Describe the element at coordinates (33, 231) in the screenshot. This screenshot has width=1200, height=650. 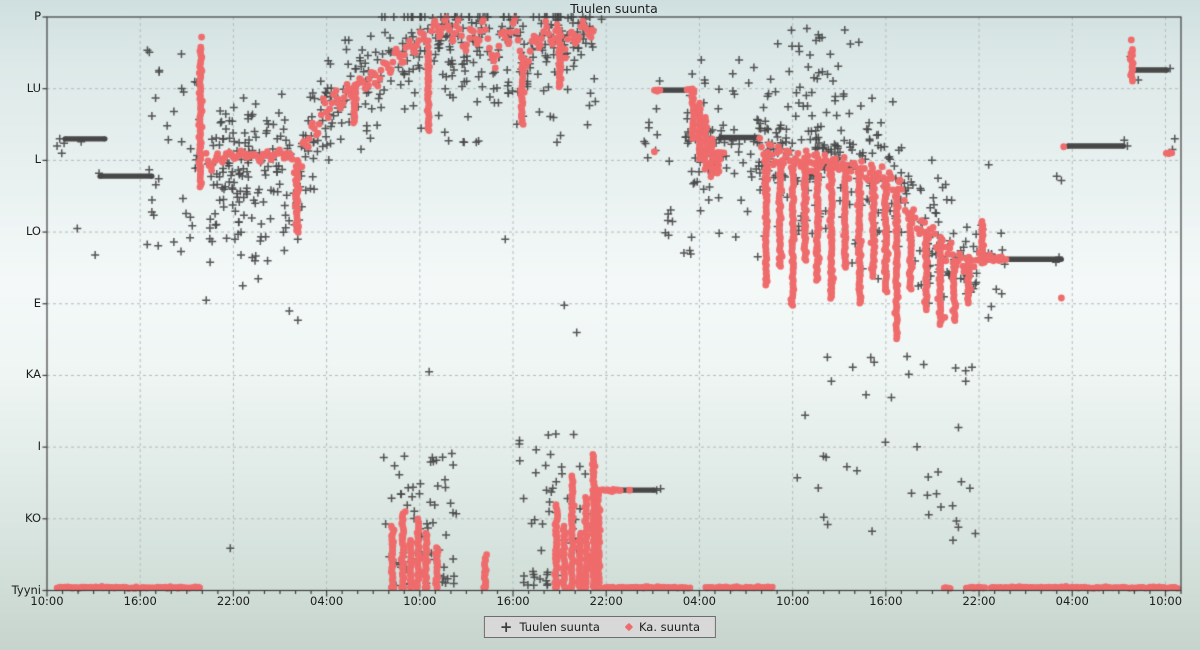
I see `y-axis-label: LO` at that location.